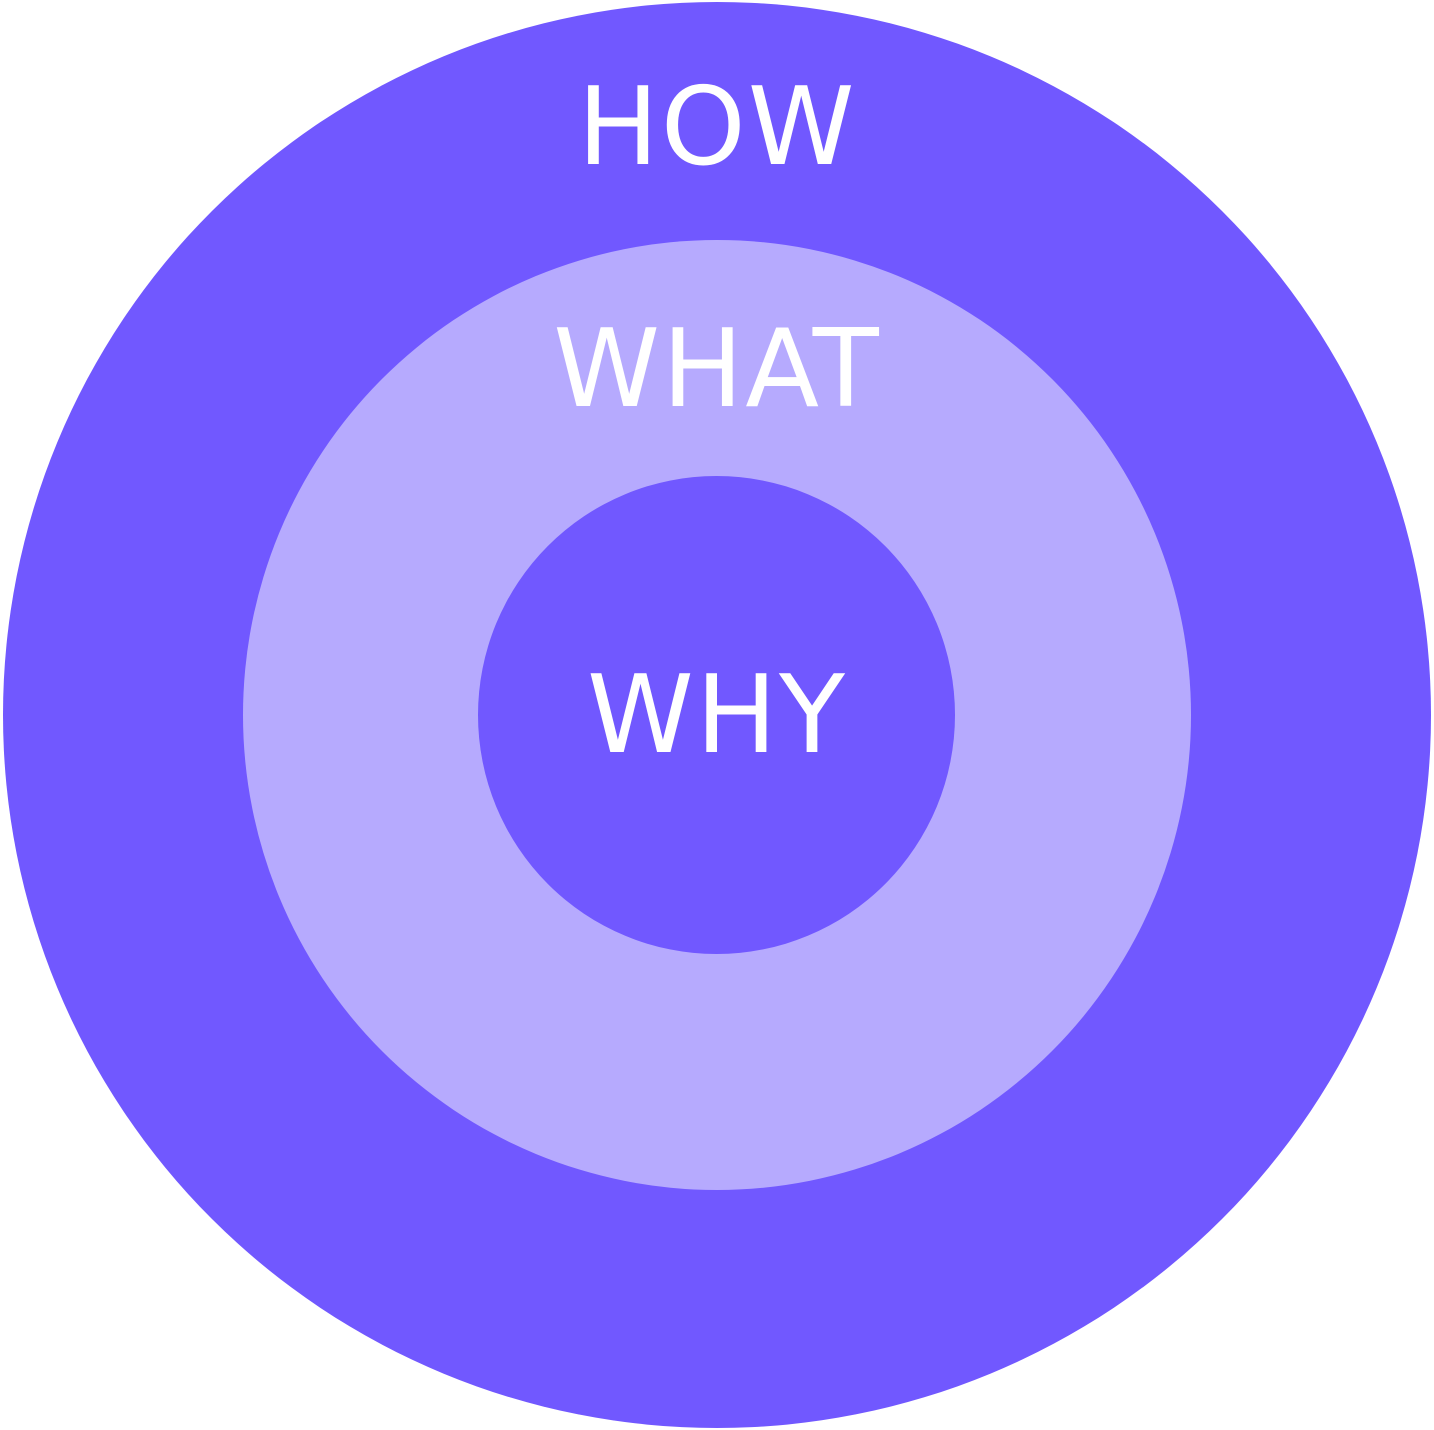  I want to click on label-what: WHAT, so click(717, 369).